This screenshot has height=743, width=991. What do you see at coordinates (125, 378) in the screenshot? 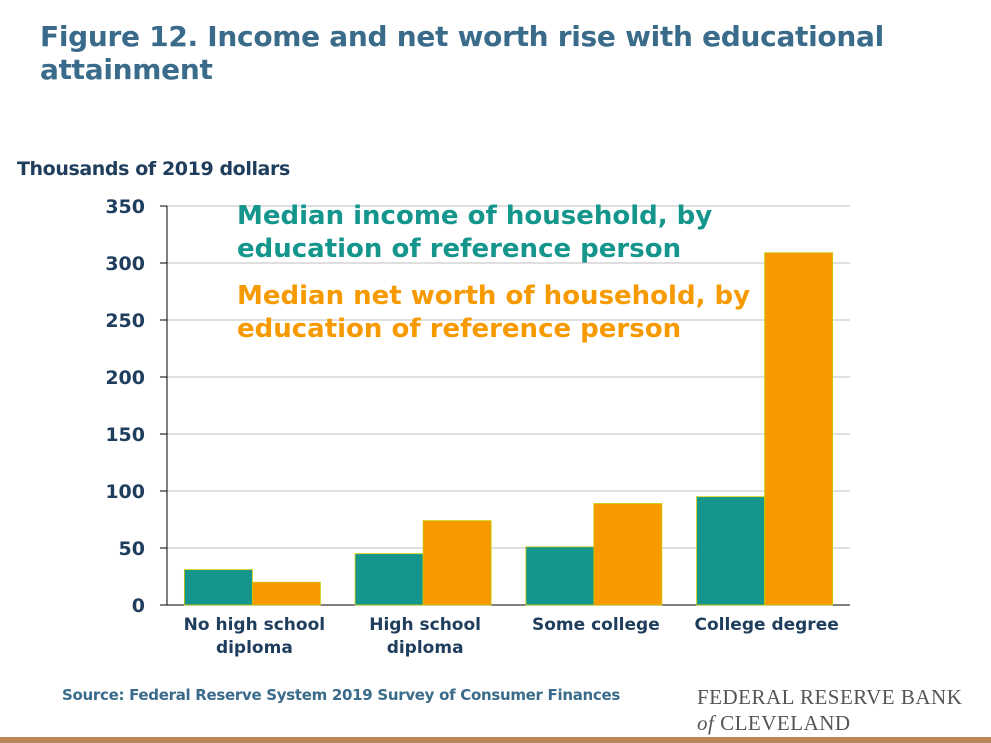
I see `y-tick-label: 200` at bounding box center [125, 378].